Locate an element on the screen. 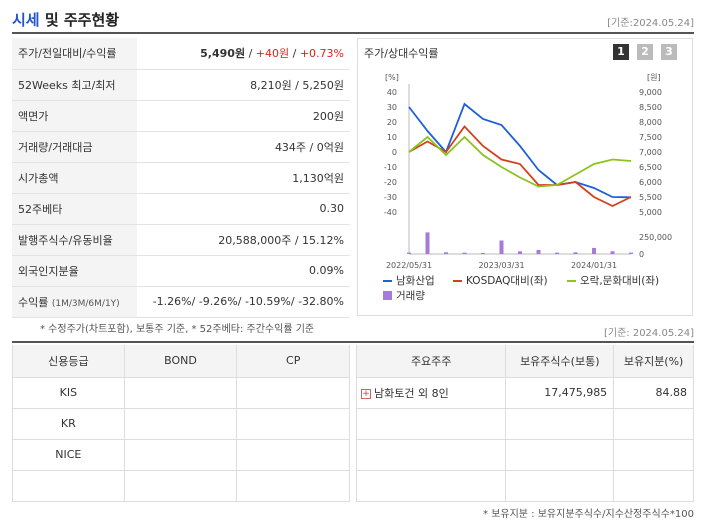 The width and height of the screenshot is (702, 525). quote-row: 외국인지분율 0.09% is located at coordinates (181, 271).